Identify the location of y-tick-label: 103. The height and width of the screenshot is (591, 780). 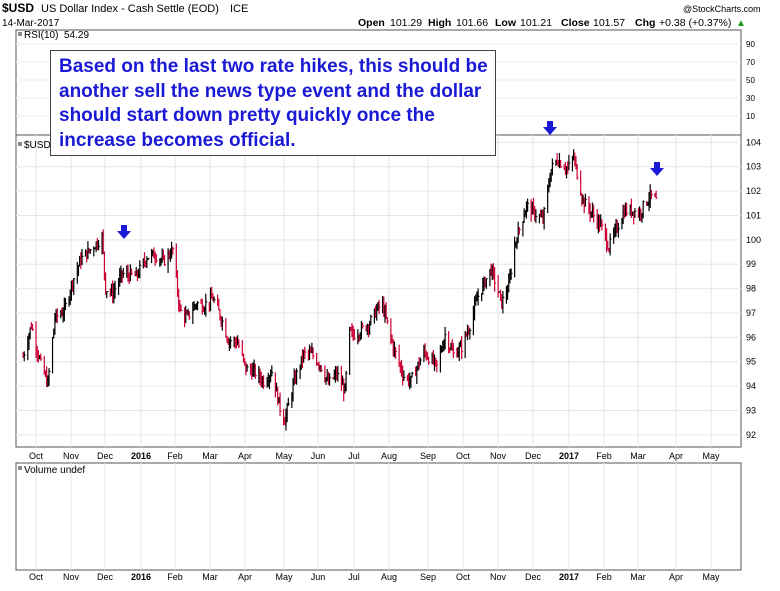
(753, 167).